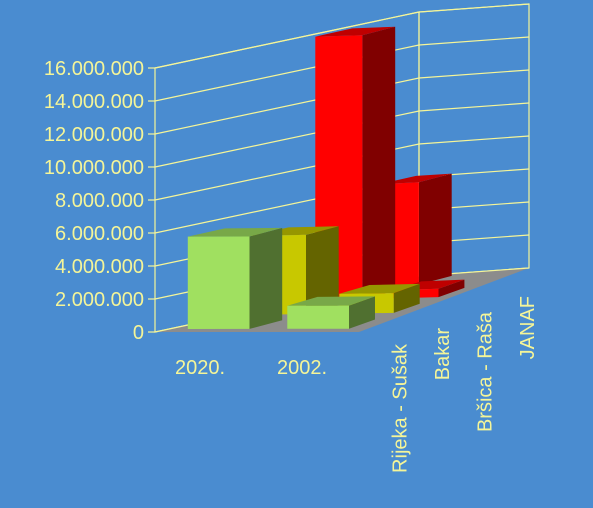 This screenshot has width=593, height=508. What do you see at coordinates (94, 102) in the screenshot?
I see `y-tick-label: 14.000.000` at bounding box center [94, 102].